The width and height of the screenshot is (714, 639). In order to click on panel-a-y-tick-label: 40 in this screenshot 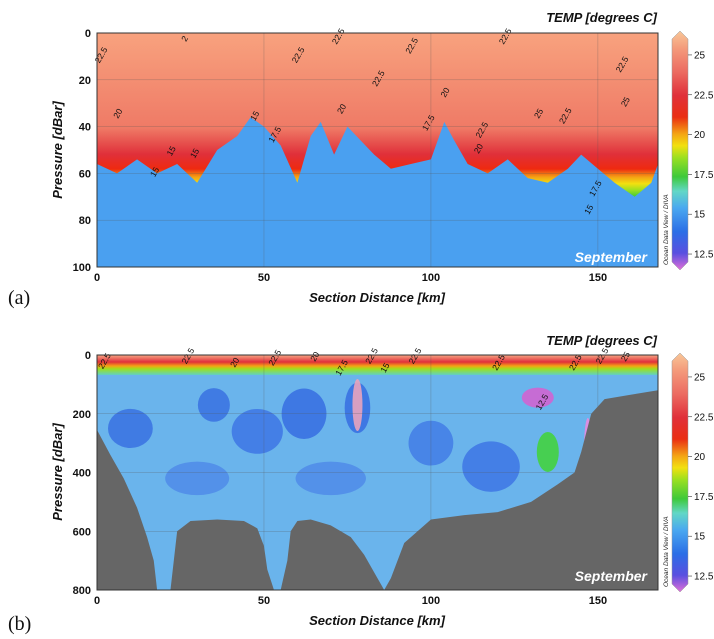, I will do `click(85, 128)`.